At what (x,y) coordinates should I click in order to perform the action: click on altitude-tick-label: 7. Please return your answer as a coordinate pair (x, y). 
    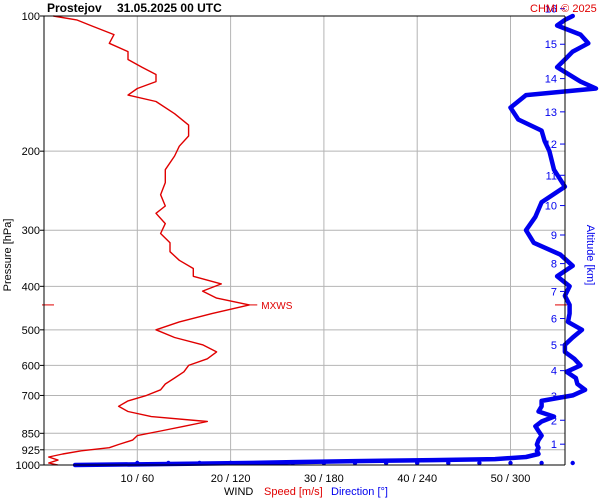
    Looking at the image, I should click on (554, 292).